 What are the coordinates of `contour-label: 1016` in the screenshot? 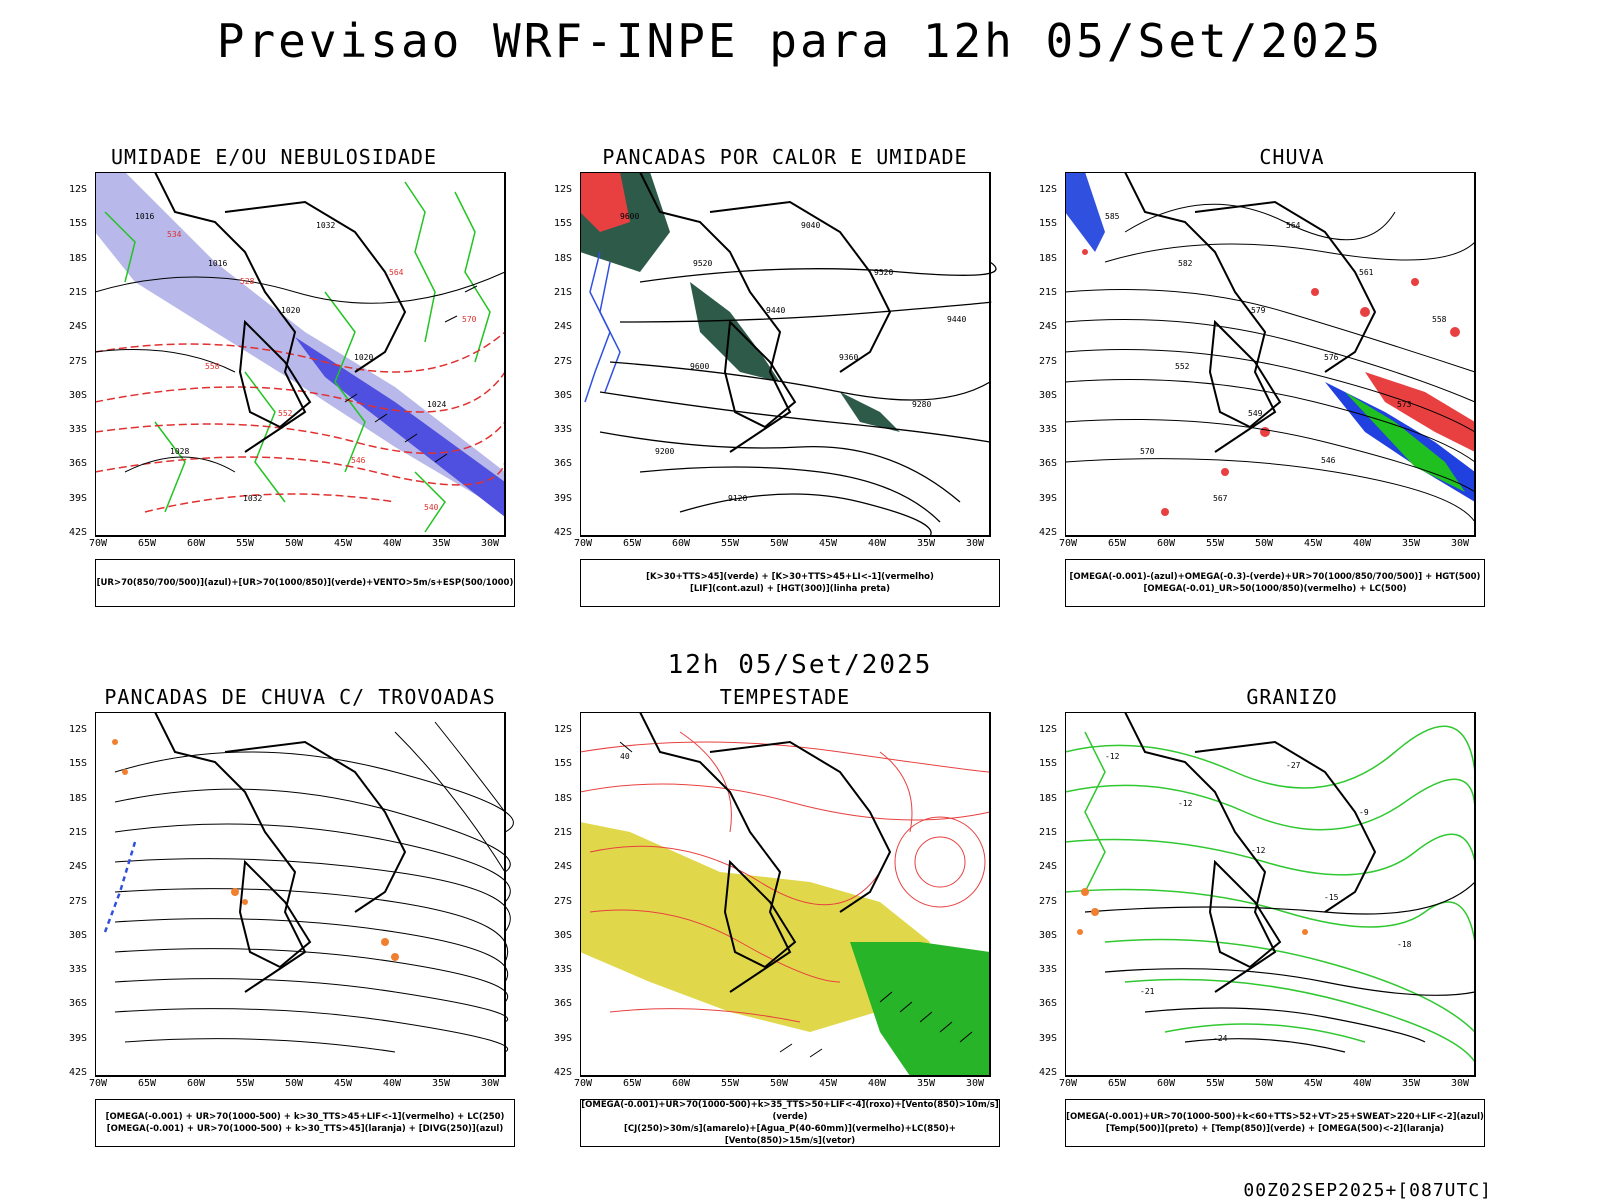 It's located at (218, 263).